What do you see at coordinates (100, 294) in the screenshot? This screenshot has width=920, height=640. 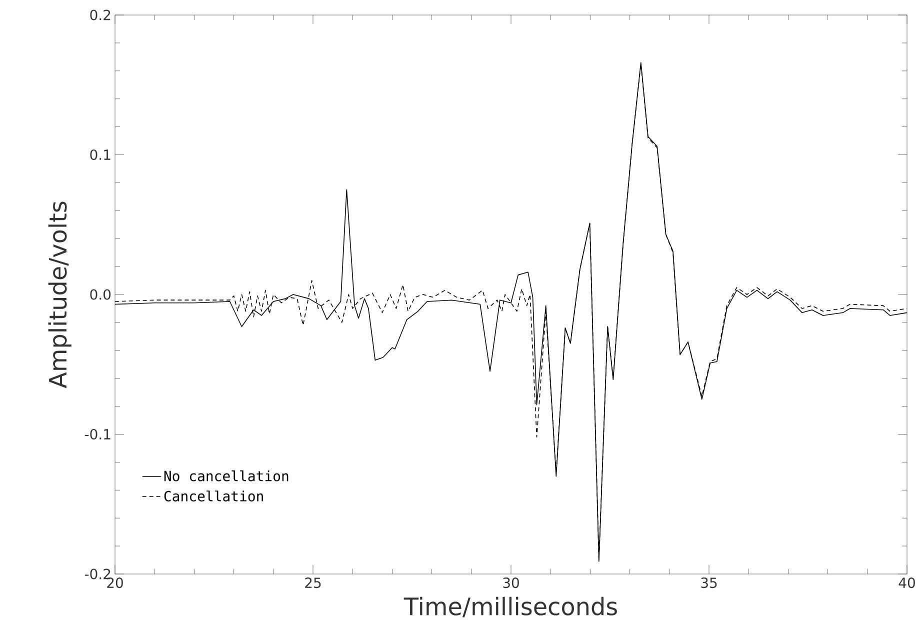 I see `y-tick-label: 0.0` at bounding box center [100, 294].